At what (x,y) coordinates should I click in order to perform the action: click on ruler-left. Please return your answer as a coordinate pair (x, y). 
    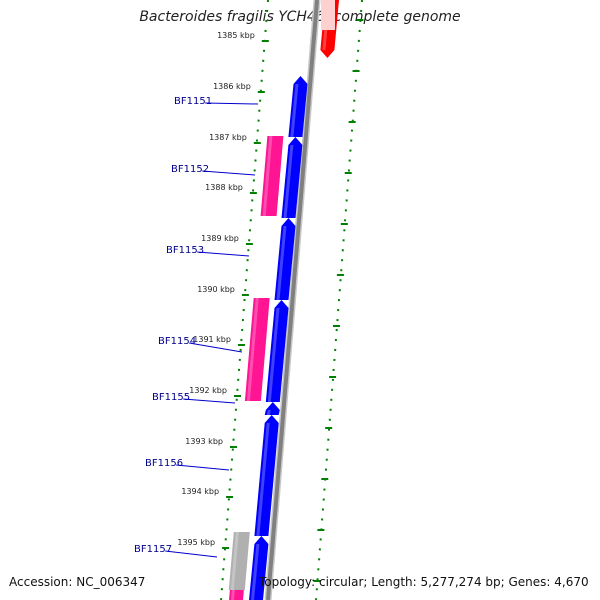
    Looking at the image, I should click on (244, 300).